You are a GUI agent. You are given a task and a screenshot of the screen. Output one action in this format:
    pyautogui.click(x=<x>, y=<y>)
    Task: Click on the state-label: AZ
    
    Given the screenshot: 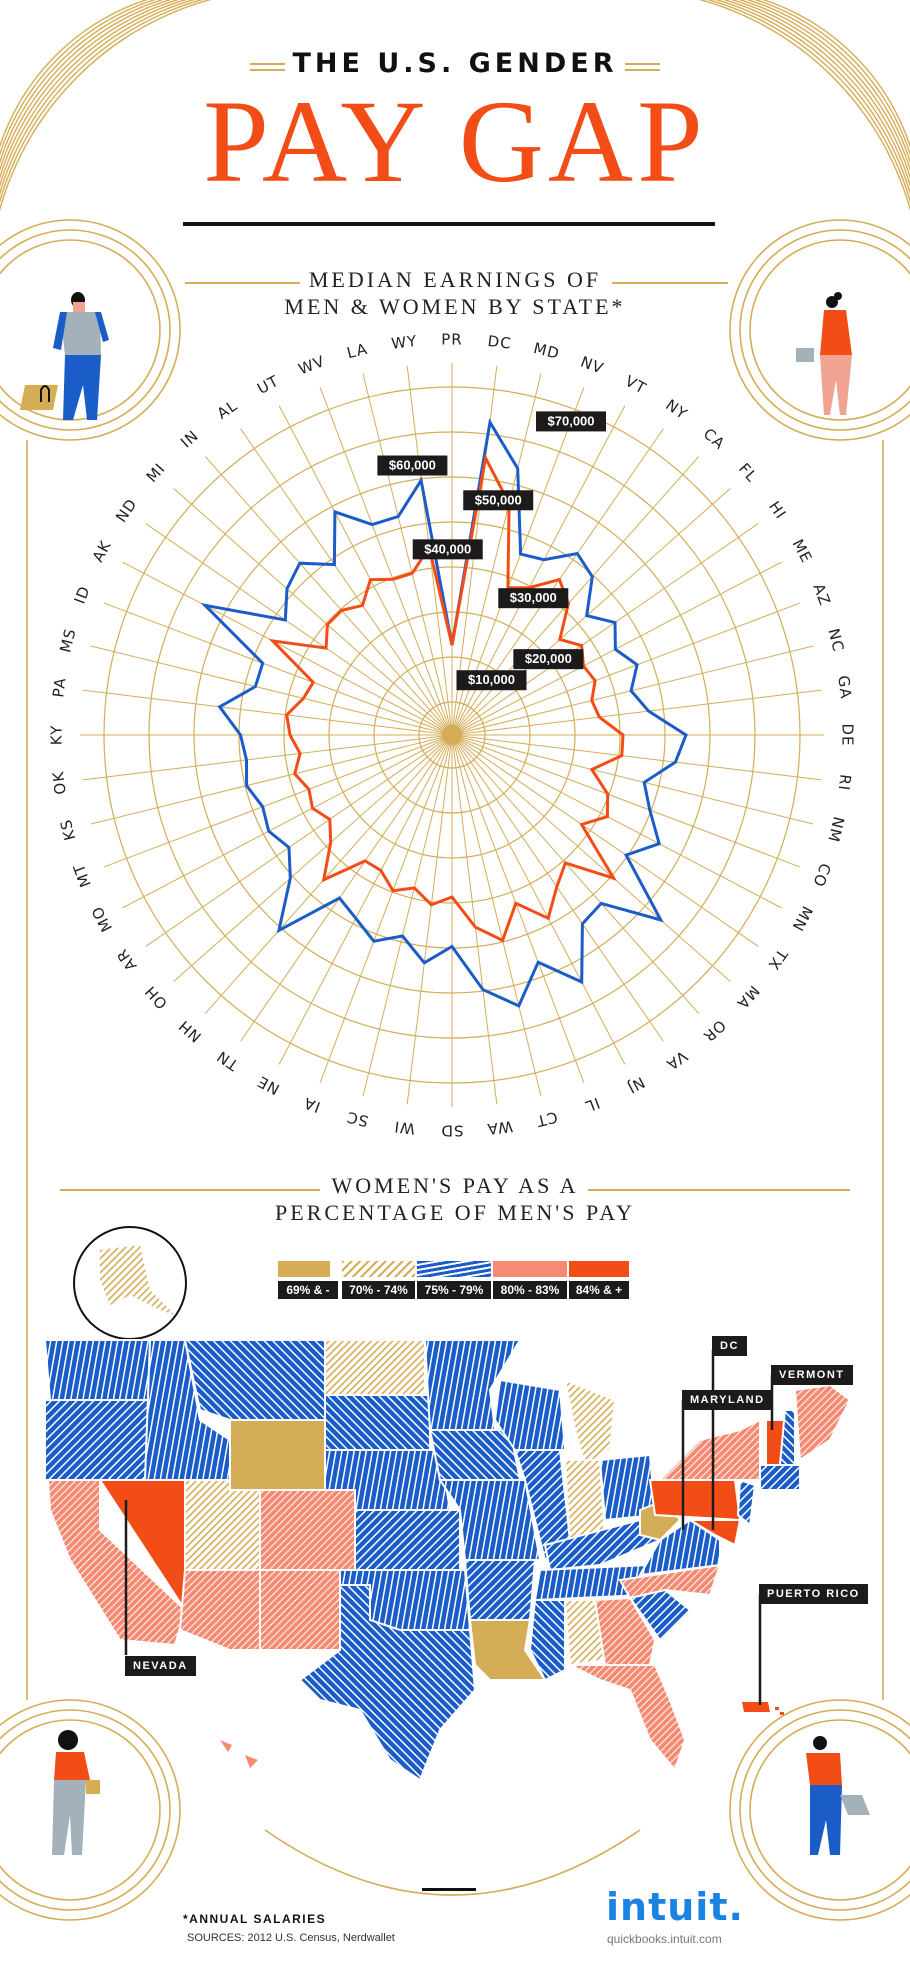 What is the action you would take?
    pyautogui.click(x=821, y=594)
    